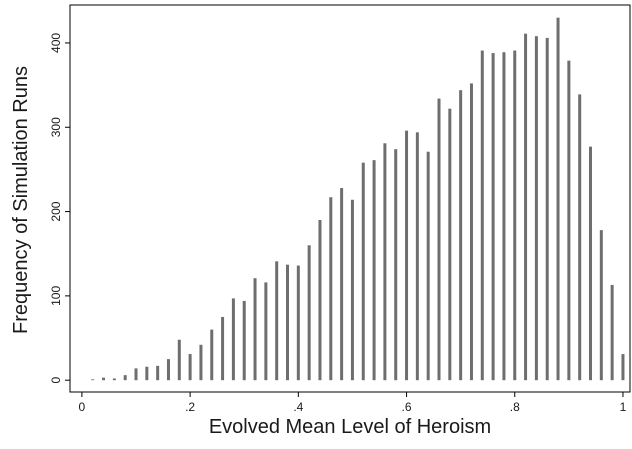  Describe the element at coordinates (82, 407) in the screenshot. I see `x-tick-label: 0` at that location.